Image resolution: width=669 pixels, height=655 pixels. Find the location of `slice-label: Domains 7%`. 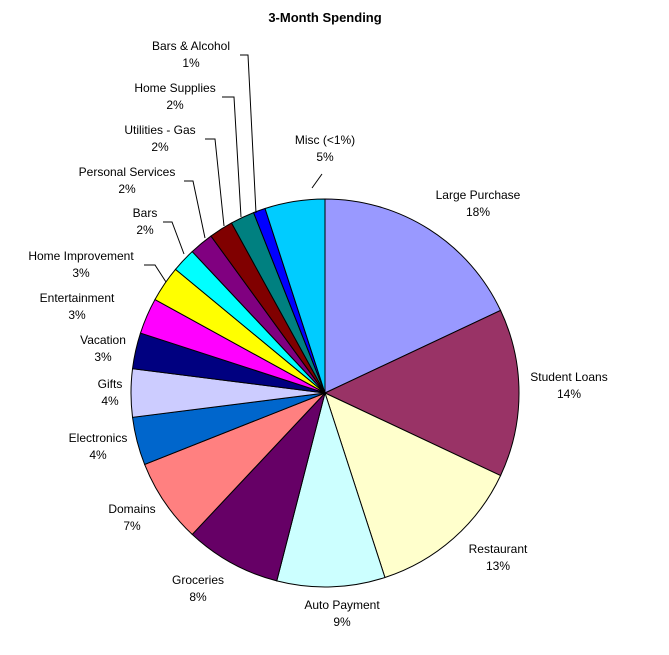

slice-label: Domains 7% is located at coordinates (132, 518).